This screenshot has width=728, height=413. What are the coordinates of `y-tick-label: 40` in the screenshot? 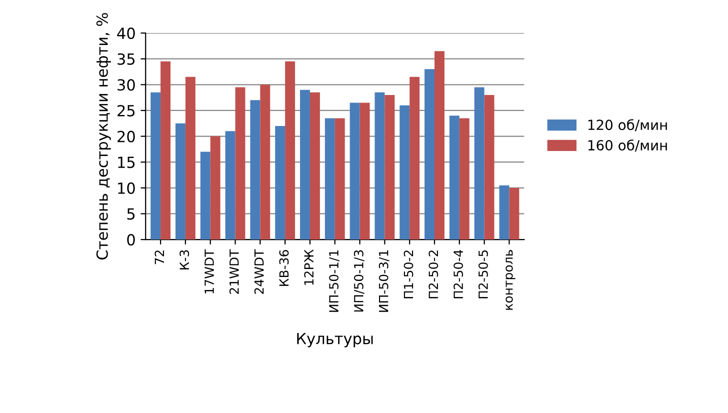 It's located at (126, 34).